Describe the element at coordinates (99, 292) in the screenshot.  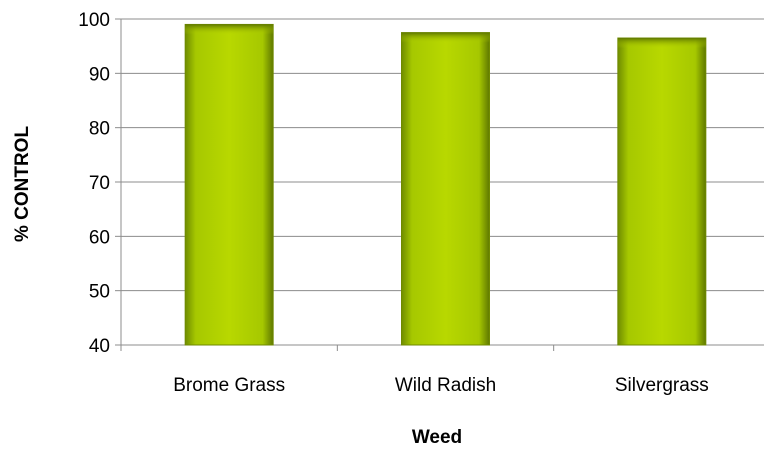
I see `y-tick-label: 50` at that location.